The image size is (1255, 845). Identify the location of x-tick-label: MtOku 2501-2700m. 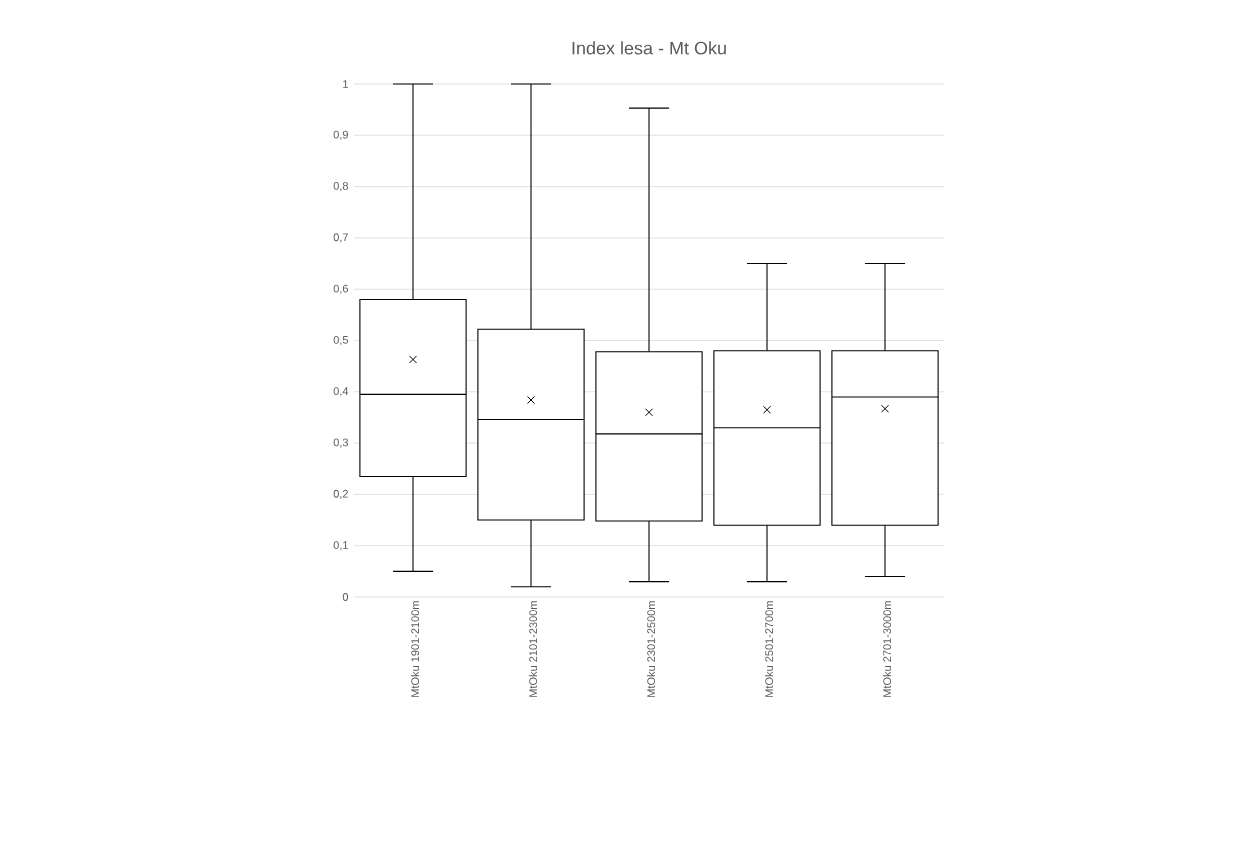
(769, 649).